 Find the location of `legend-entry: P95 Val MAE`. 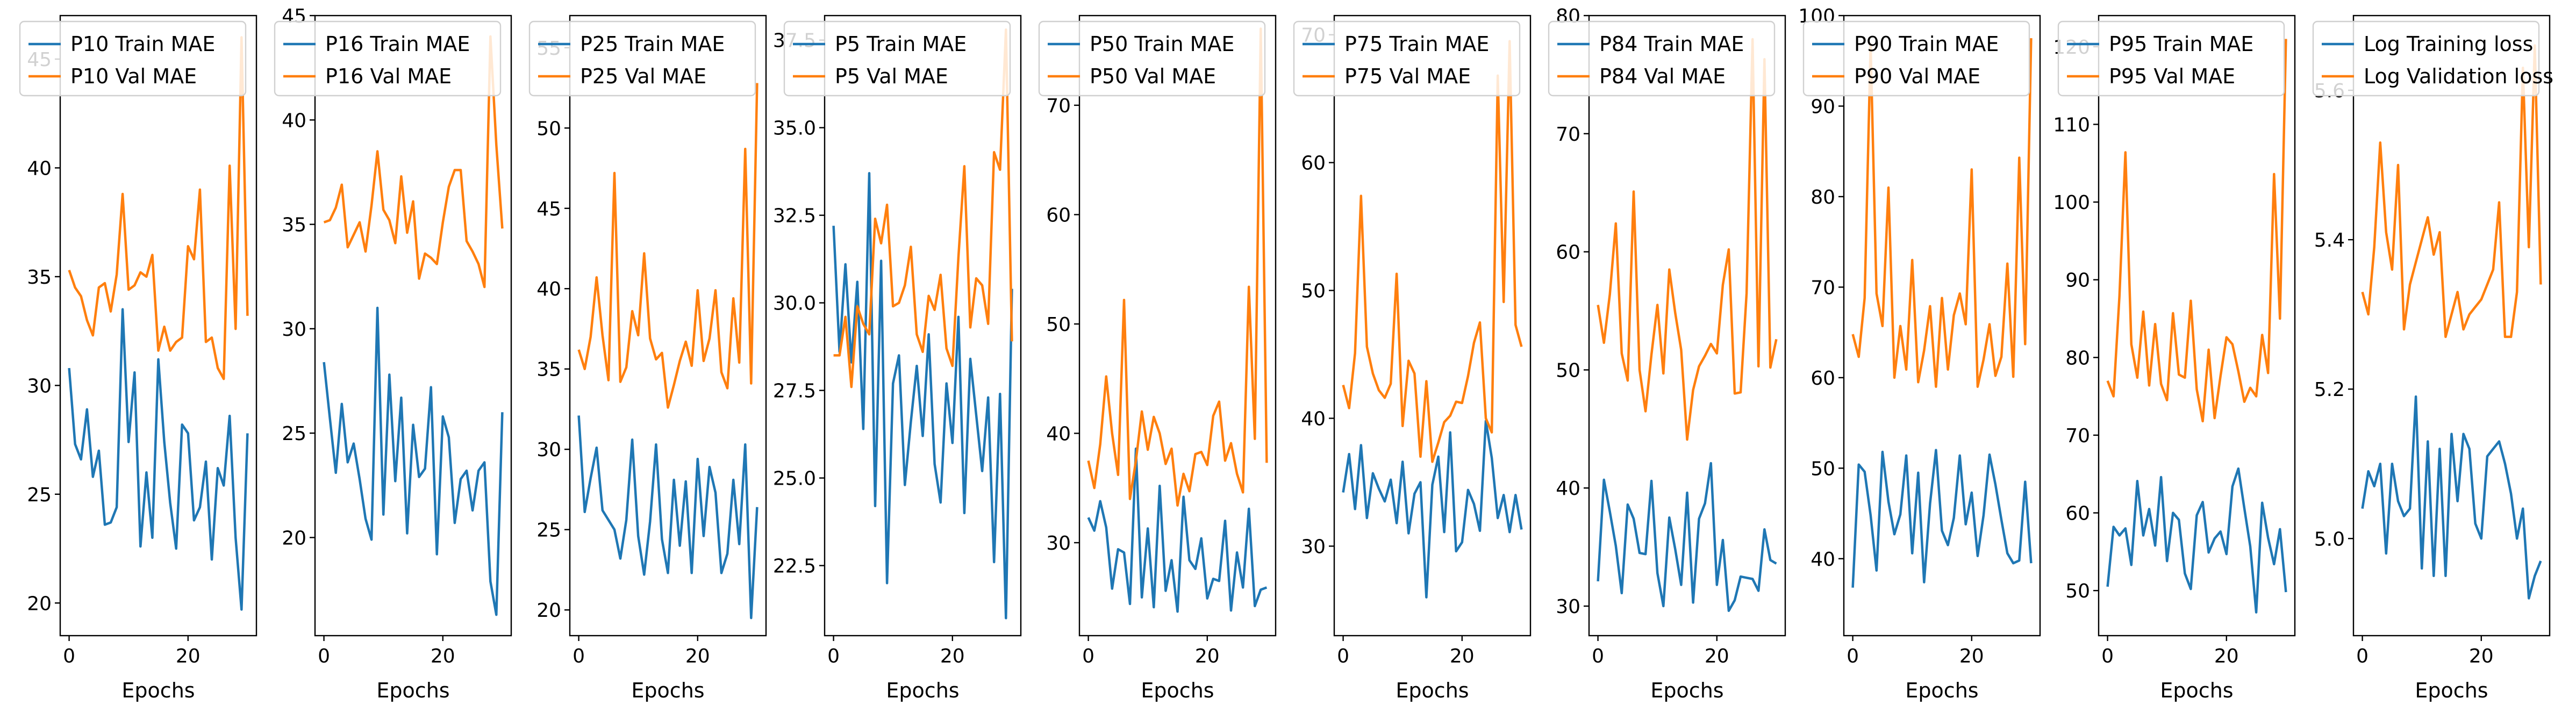

legend-entry: P95 Val MAE is located at coordinates (2172, 76).